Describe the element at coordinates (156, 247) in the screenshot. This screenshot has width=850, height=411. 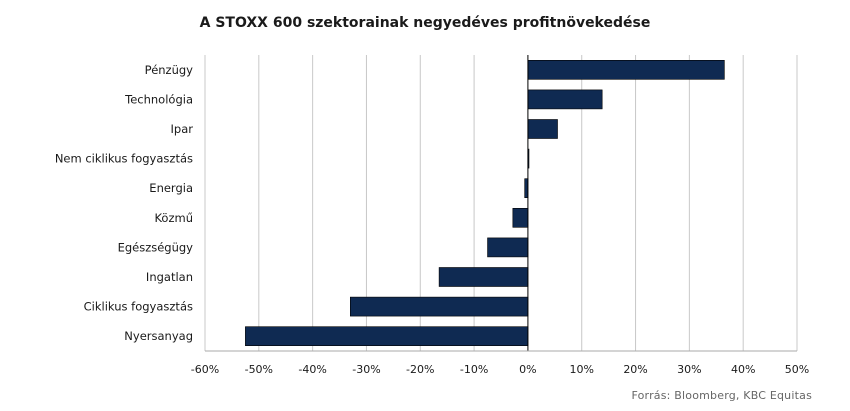
I see `category-label: Egészségügy` at that location.